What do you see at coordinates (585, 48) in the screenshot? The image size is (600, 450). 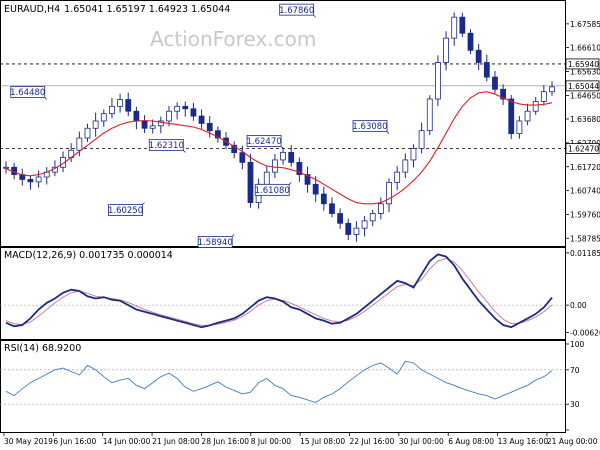 I see `price-tick-label: 1.66610` at bounding box center [585, 48].